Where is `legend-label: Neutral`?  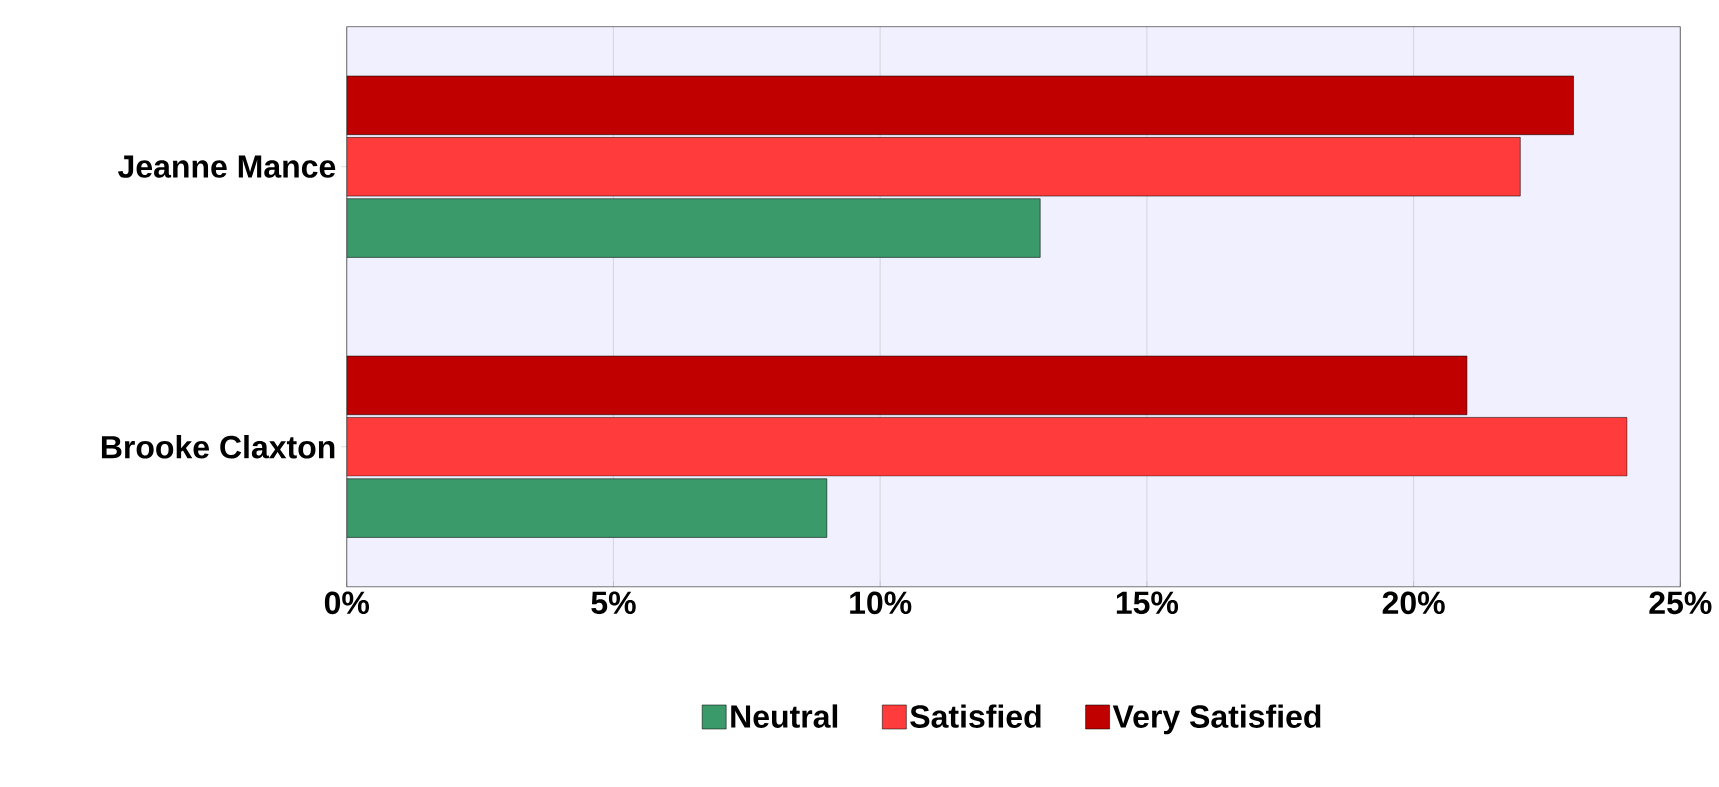
legend-label: Neutral is located at coordinates (784, 716).